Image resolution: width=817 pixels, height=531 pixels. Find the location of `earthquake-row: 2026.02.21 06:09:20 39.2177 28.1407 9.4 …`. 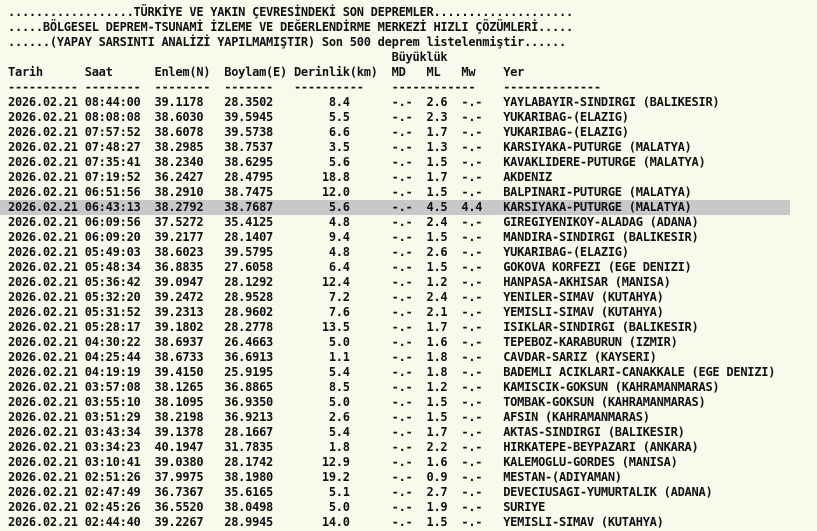

earthquake-row: 2026.02.21 06:09:20 39.2177 28.1407 9.4 … is located at coordinates (353, 237).